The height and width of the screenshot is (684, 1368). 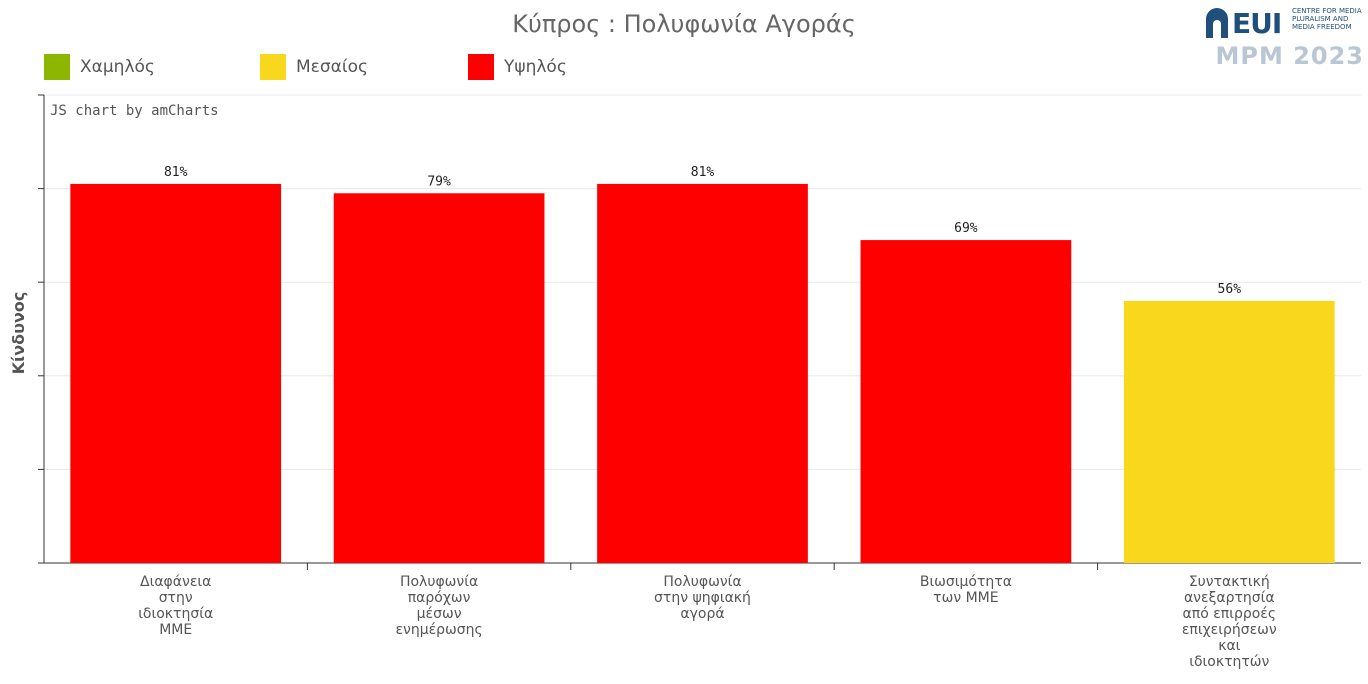 I want to click on eui-wordmark: EUI, so click(x=1244, y=23).